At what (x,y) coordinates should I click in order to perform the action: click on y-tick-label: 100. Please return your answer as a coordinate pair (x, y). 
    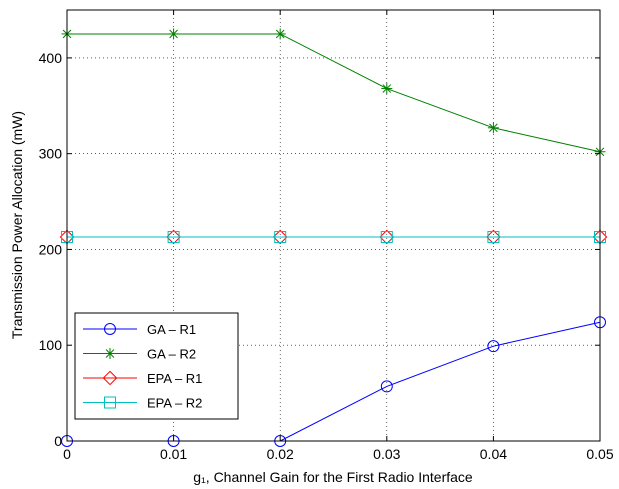
    Looking at the image, I should click on (51, 345).